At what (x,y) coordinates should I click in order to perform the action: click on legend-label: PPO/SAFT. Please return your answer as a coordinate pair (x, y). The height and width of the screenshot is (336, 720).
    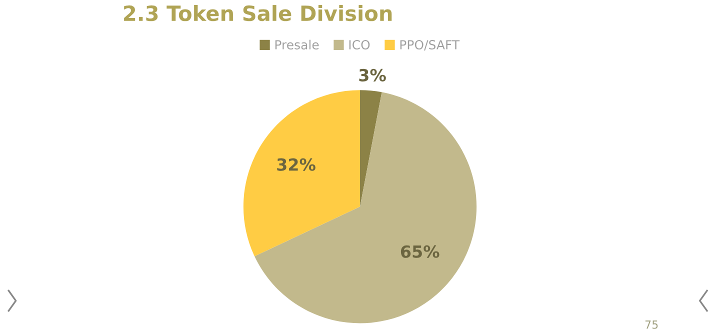
    Looking at the image, I should click on (430, 45).